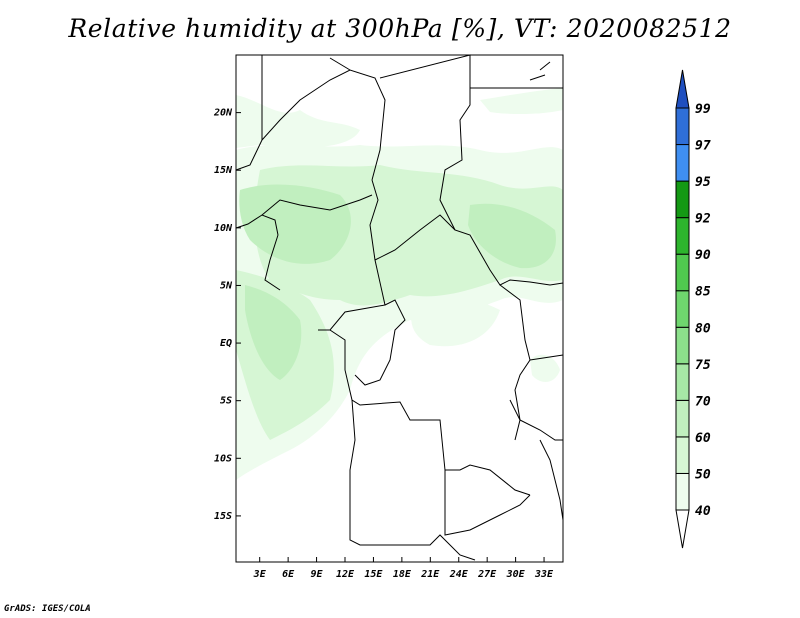  What do you see at coordinates (521, 101) in the screenshot?
I see `shading-light-ne` at bounding box center [521, 101].